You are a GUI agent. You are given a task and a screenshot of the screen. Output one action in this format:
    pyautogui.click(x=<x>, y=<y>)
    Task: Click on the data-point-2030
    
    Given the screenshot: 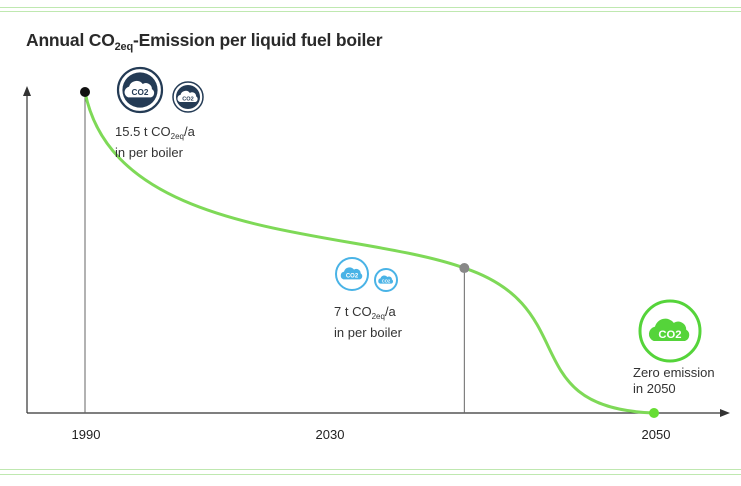 What is the action you would take?
    pyautogui.click(x=464, y=268)
    